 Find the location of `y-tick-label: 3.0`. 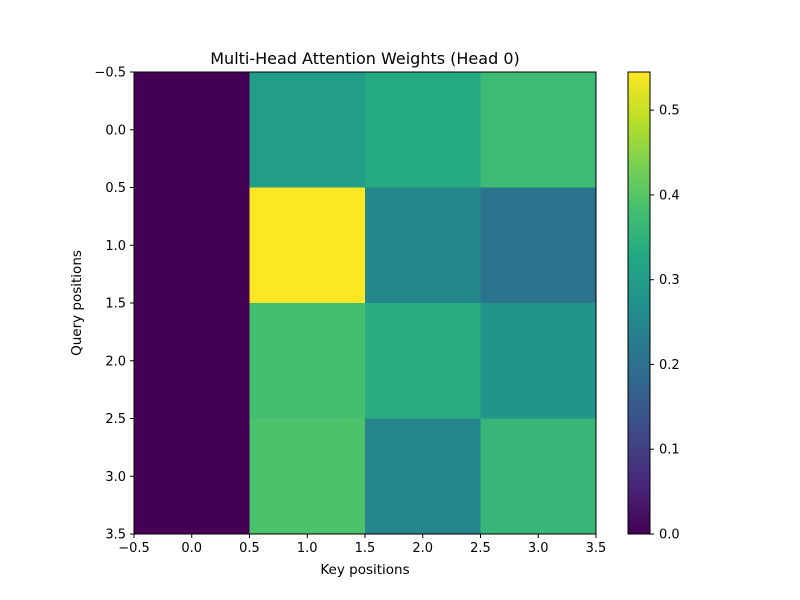

y-tick-label: 3.0 is located at coordinates (115, 477).